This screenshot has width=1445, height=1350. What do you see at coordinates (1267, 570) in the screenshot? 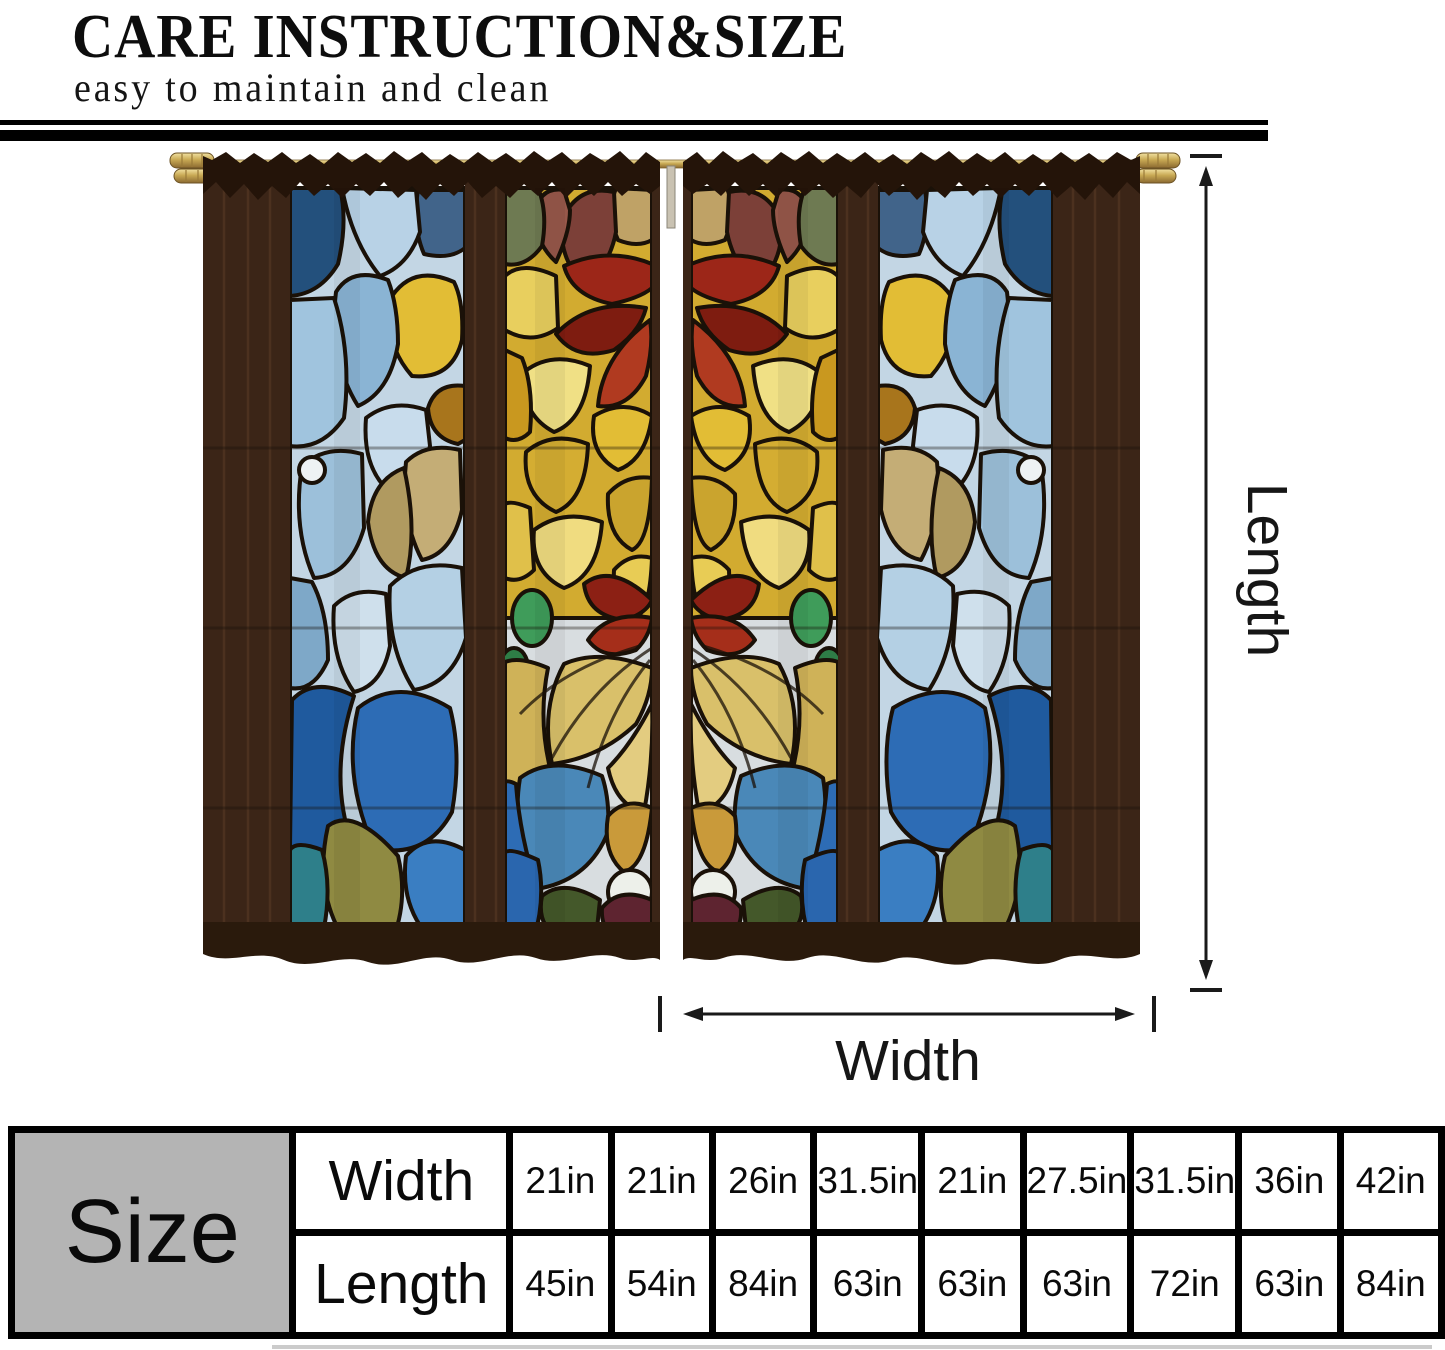
I see `length-label: Length` at bounding box center [1267, 570].